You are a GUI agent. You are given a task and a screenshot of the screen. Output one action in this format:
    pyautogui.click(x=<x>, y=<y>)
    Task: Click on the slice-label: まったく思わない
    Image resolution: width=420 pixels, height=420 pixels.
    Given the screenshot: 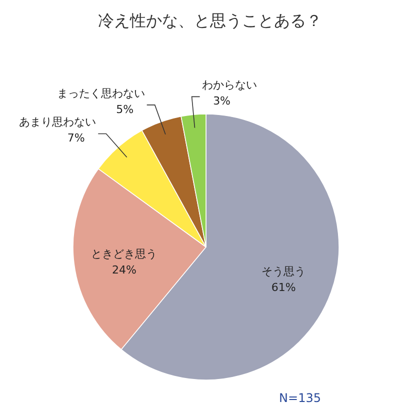 What is the action you would take?
    pyautogui.click(x=100, y=93)
    